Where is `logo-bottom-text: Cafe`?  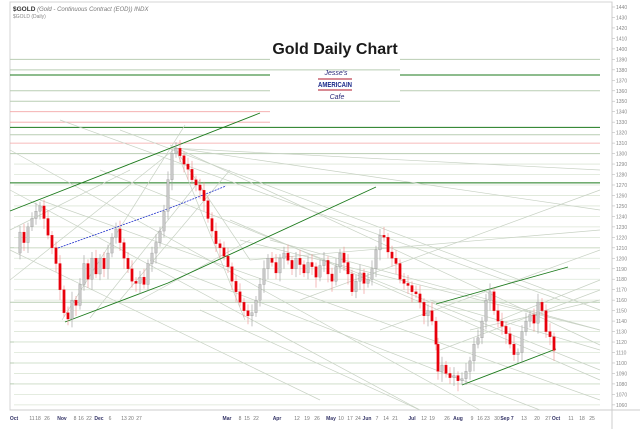
logo-bottom-text: Cafe is located at coordinates (337, 97).